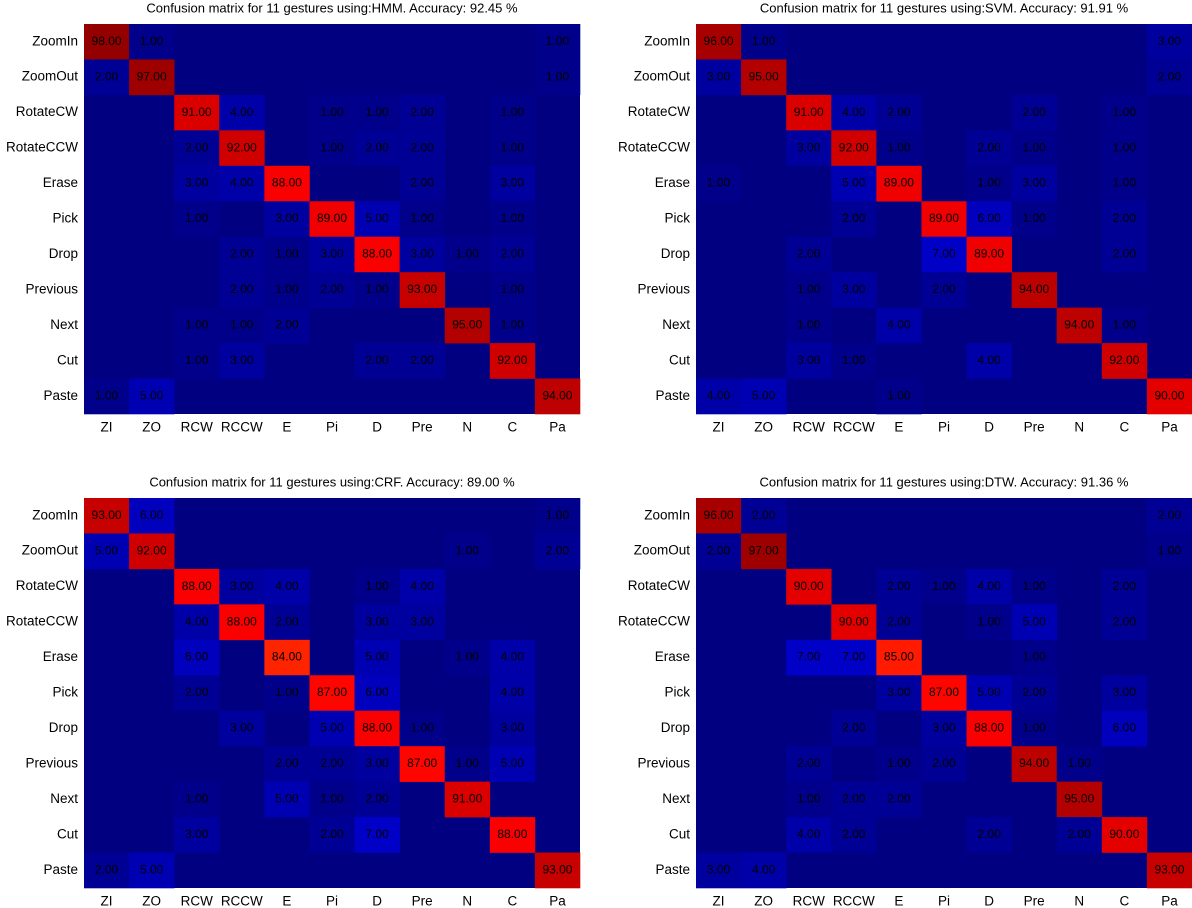 The image size is (1192, 908). What do you see at coordinates (1079, 799) in the screenshot?
I see `cell-label: 95.00` at bounding box center [1079, 799].